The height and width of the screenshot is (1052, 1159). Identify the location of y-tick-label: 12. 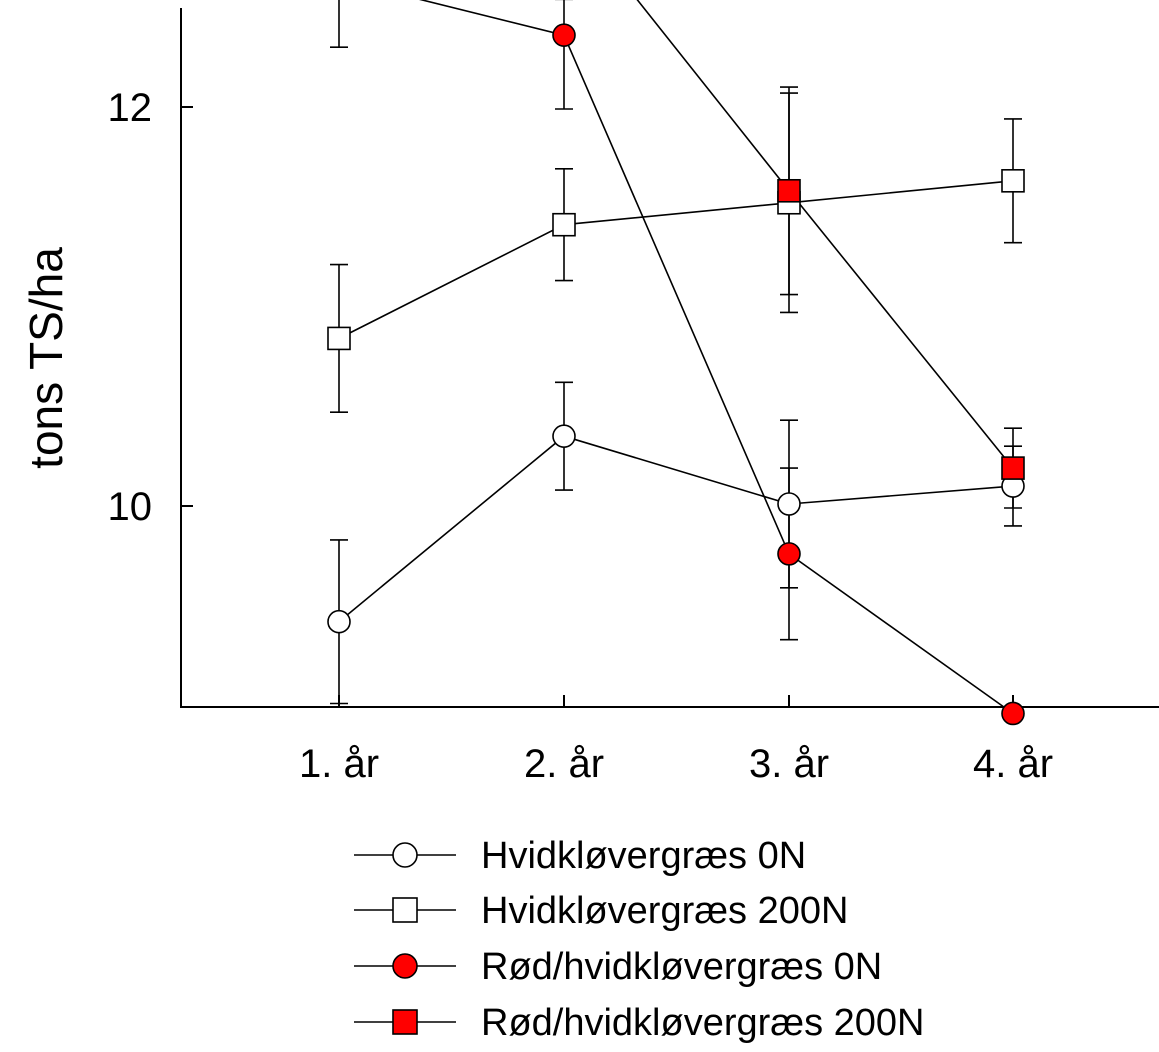
(130, 108).